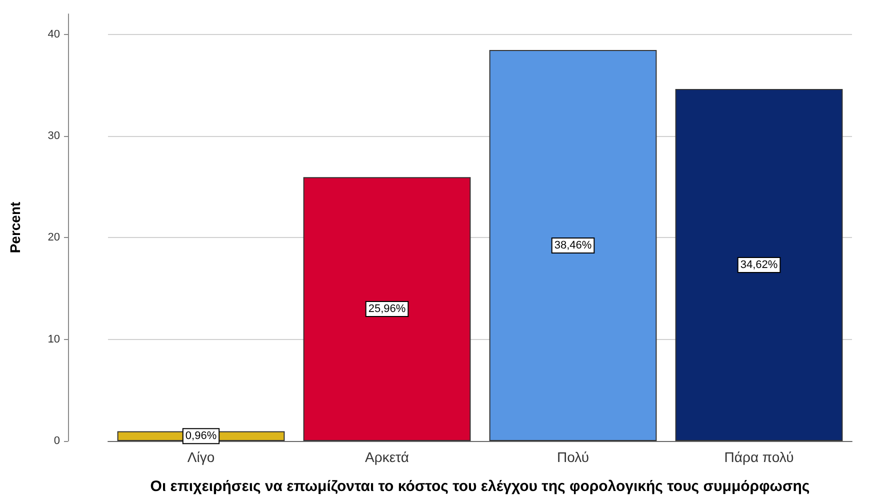 Image resolution: width=881 pixels, height=501 pixels. What do you see at coordinates (759, 457) in the screenshot?
I see `x-tick-label: Πάρα πολύ` at bounding box center [759, 457].